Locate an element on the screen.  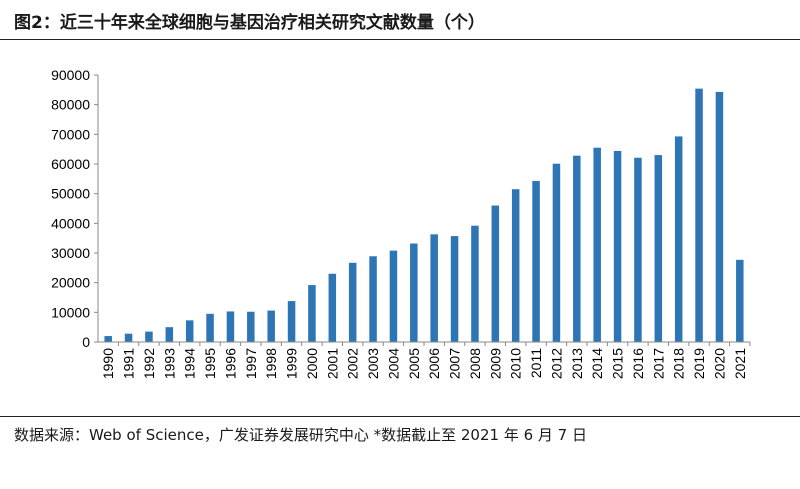
x-tick-label: 2011 is located at coordinates (536, 363).